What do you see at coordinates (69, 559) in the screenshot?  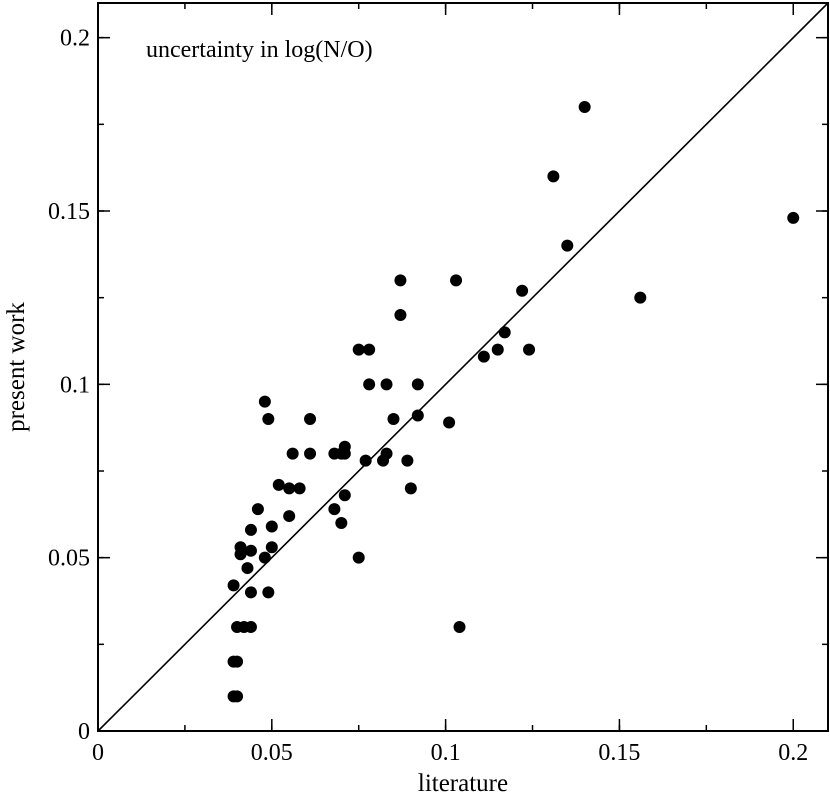 I see `y-tick-label: 0.05` at bounding box center [69, 559].